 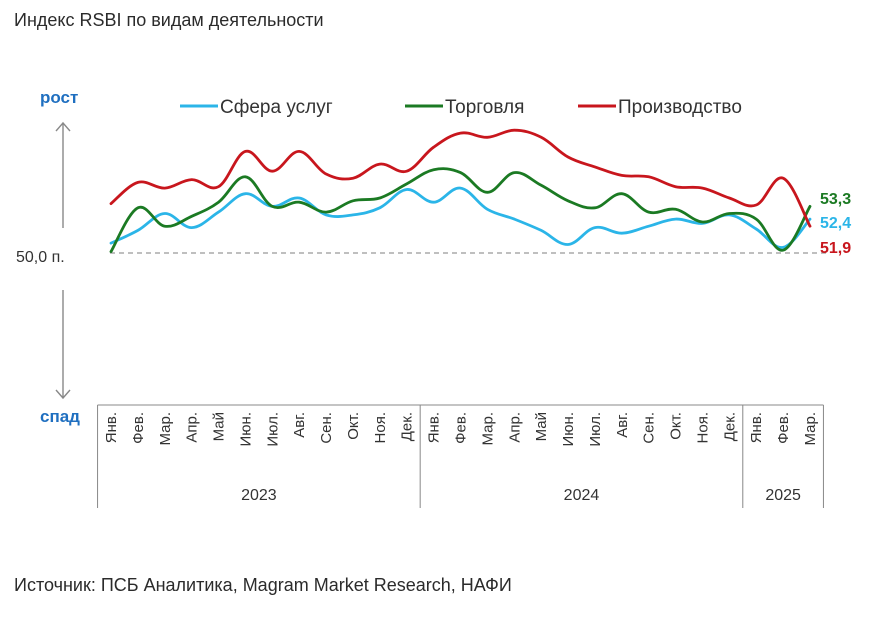 I want to click on reference-label: 50,0 п., so click(x=40, y=257).